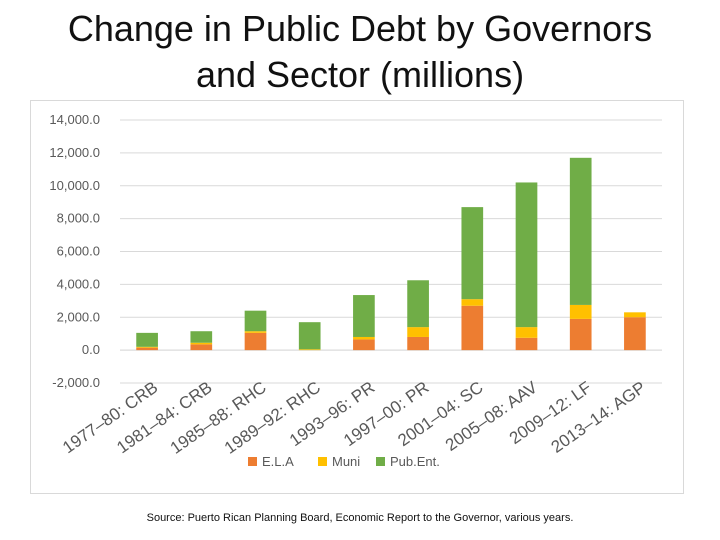 The image size is (720, 540). What do you see at coordinates (360, 28) in the screenshot?
I see `chart-title-line-1: Change in Public Debt by Governors` at bounding box center [360, 28].